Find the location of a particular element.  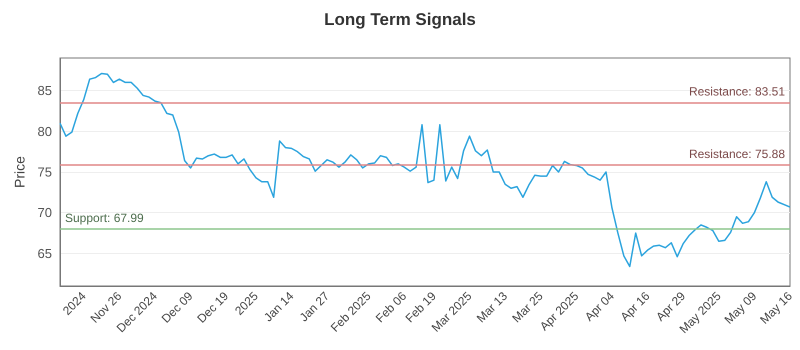

y-tick-label: 85 is located at coordinates (45, 90).